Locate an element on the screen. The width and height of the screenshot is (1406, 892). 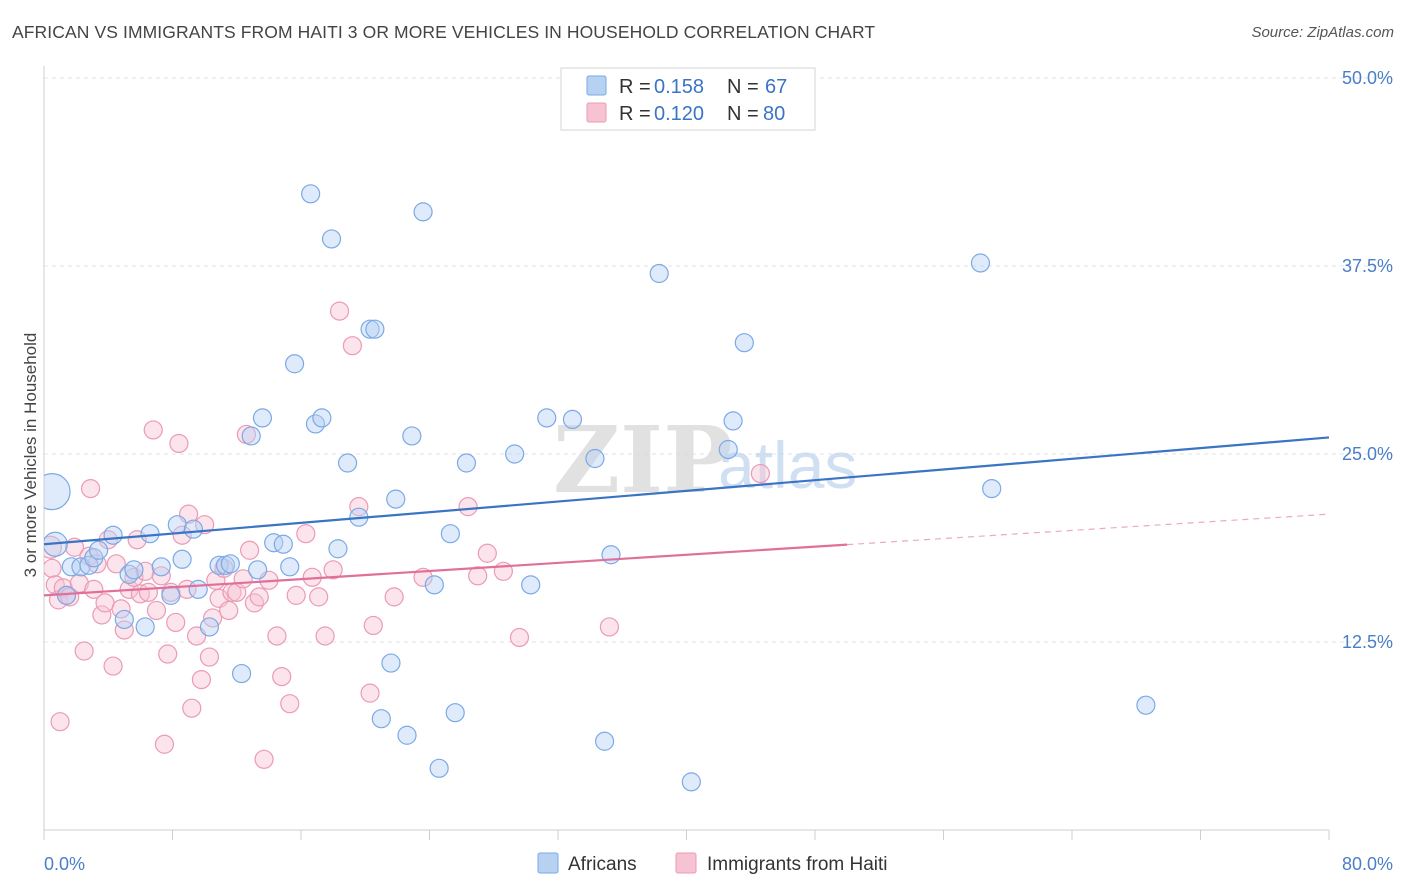
legend-r-value: 0.120 is located at coordinates (679, 114).